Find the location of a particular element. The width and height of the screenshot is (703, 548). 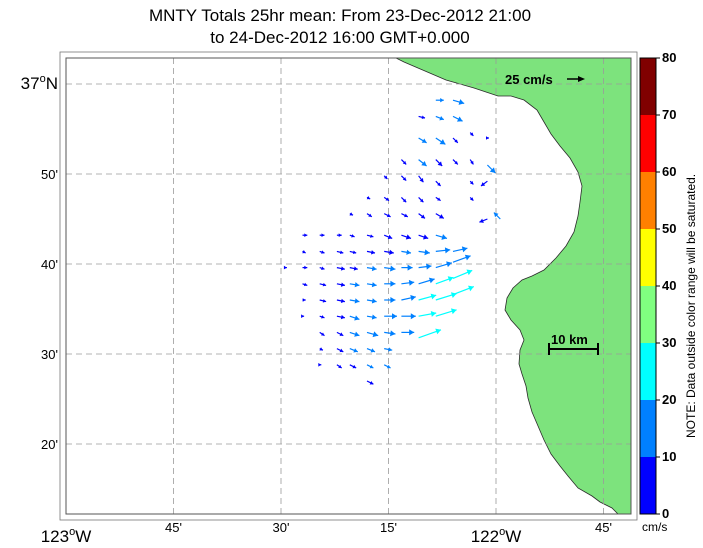

latitude-label: 50' is located at coordinates (49, 174).